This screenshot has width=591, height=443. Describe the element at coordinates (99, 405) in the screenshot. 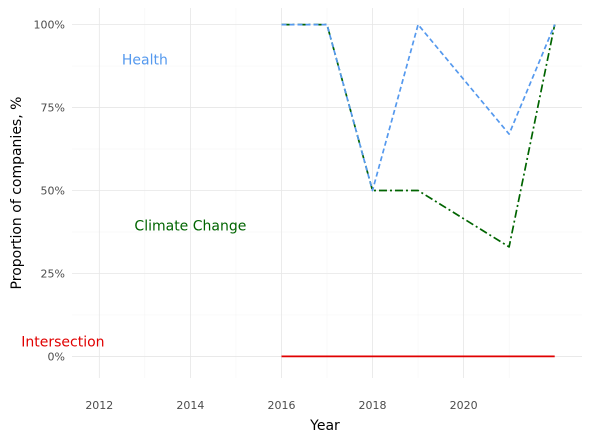

I see `x-tick-label: 2012` at that location.